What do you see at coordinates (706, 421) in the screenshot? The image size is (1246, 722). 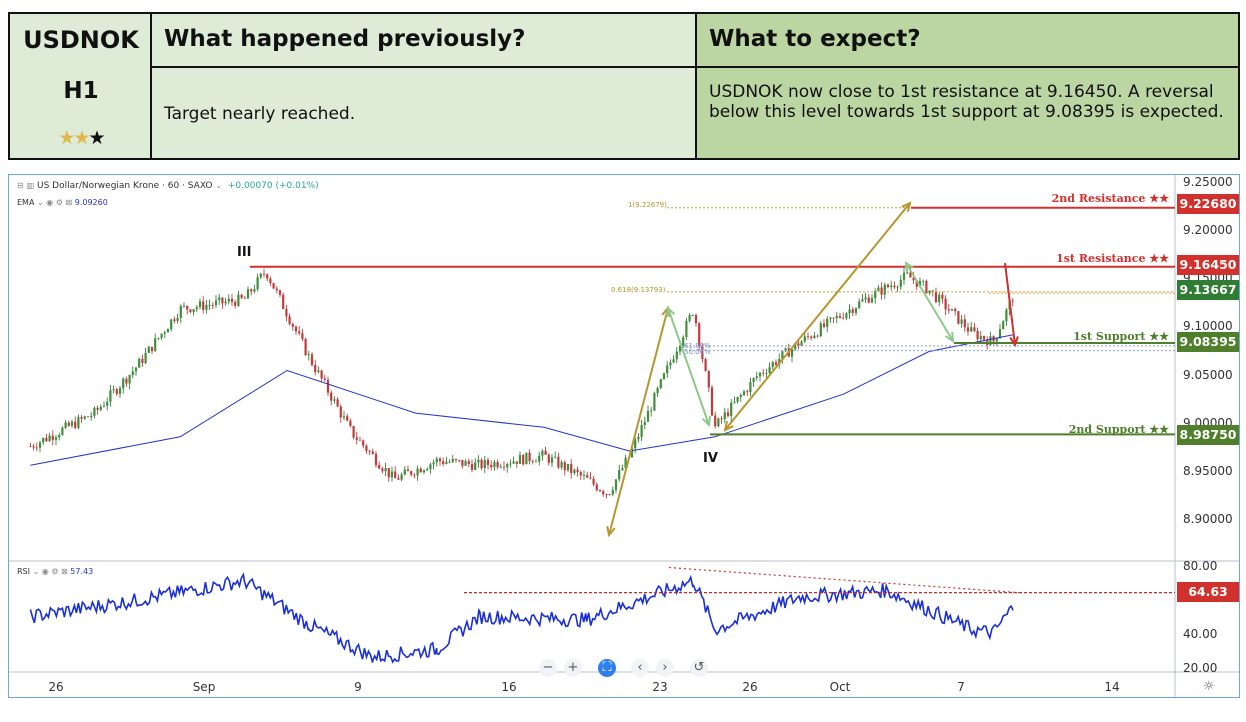 I see `wave-arrow-a-head` at bounding box center [706, 421].